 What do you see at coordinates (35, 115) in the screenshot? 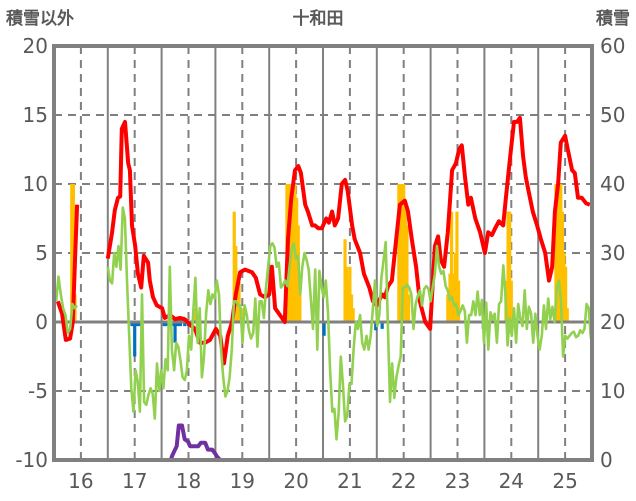
I see `y-tick-left: 15` at bounding box center [35, 115].